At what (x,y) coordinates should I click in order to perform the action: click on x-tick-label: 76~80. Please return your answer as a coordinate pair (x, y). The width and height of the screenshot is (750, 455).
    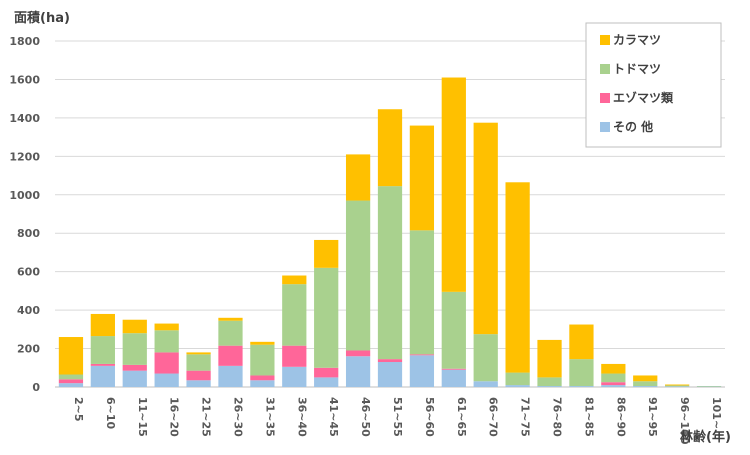
    Looking at the image, I should click on (557, 417).